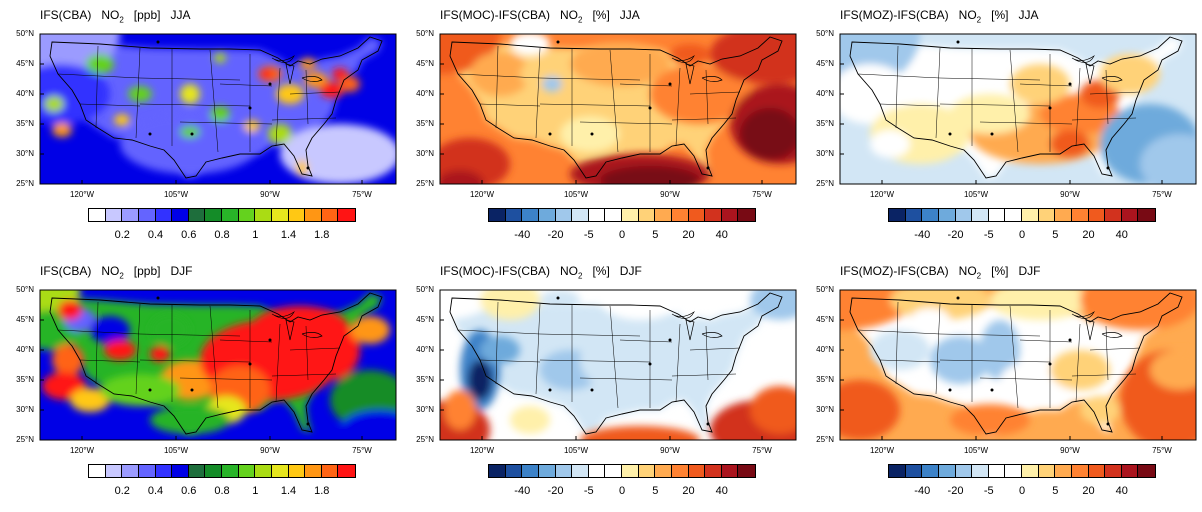 The height and width of the screenshot is (512, 1202). What do you see at coordinates (147, 15) in the screenshot?
I see `title-unit: [ppb]` at bounding box center [147, 15].